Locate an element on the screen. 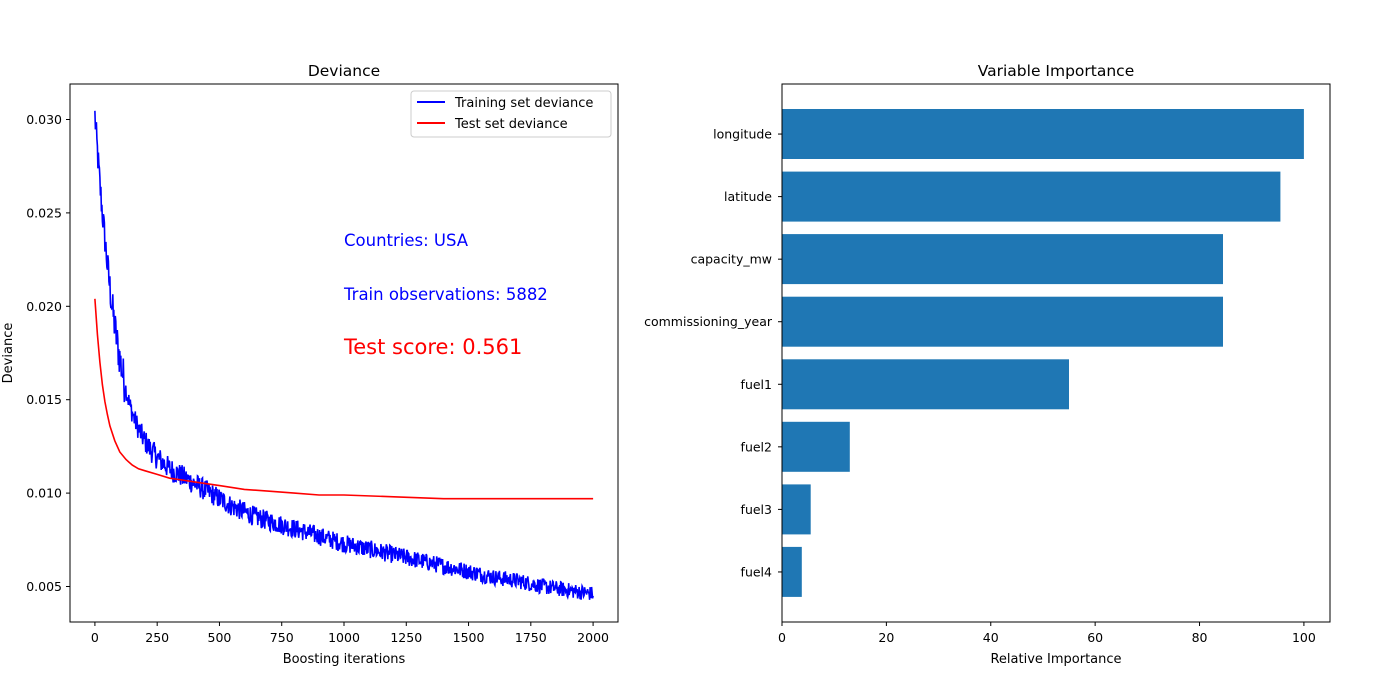 The image size is (1400, 700). deviance-legend: Training set deviance Test set deviance is located at coordinates (511, 114).